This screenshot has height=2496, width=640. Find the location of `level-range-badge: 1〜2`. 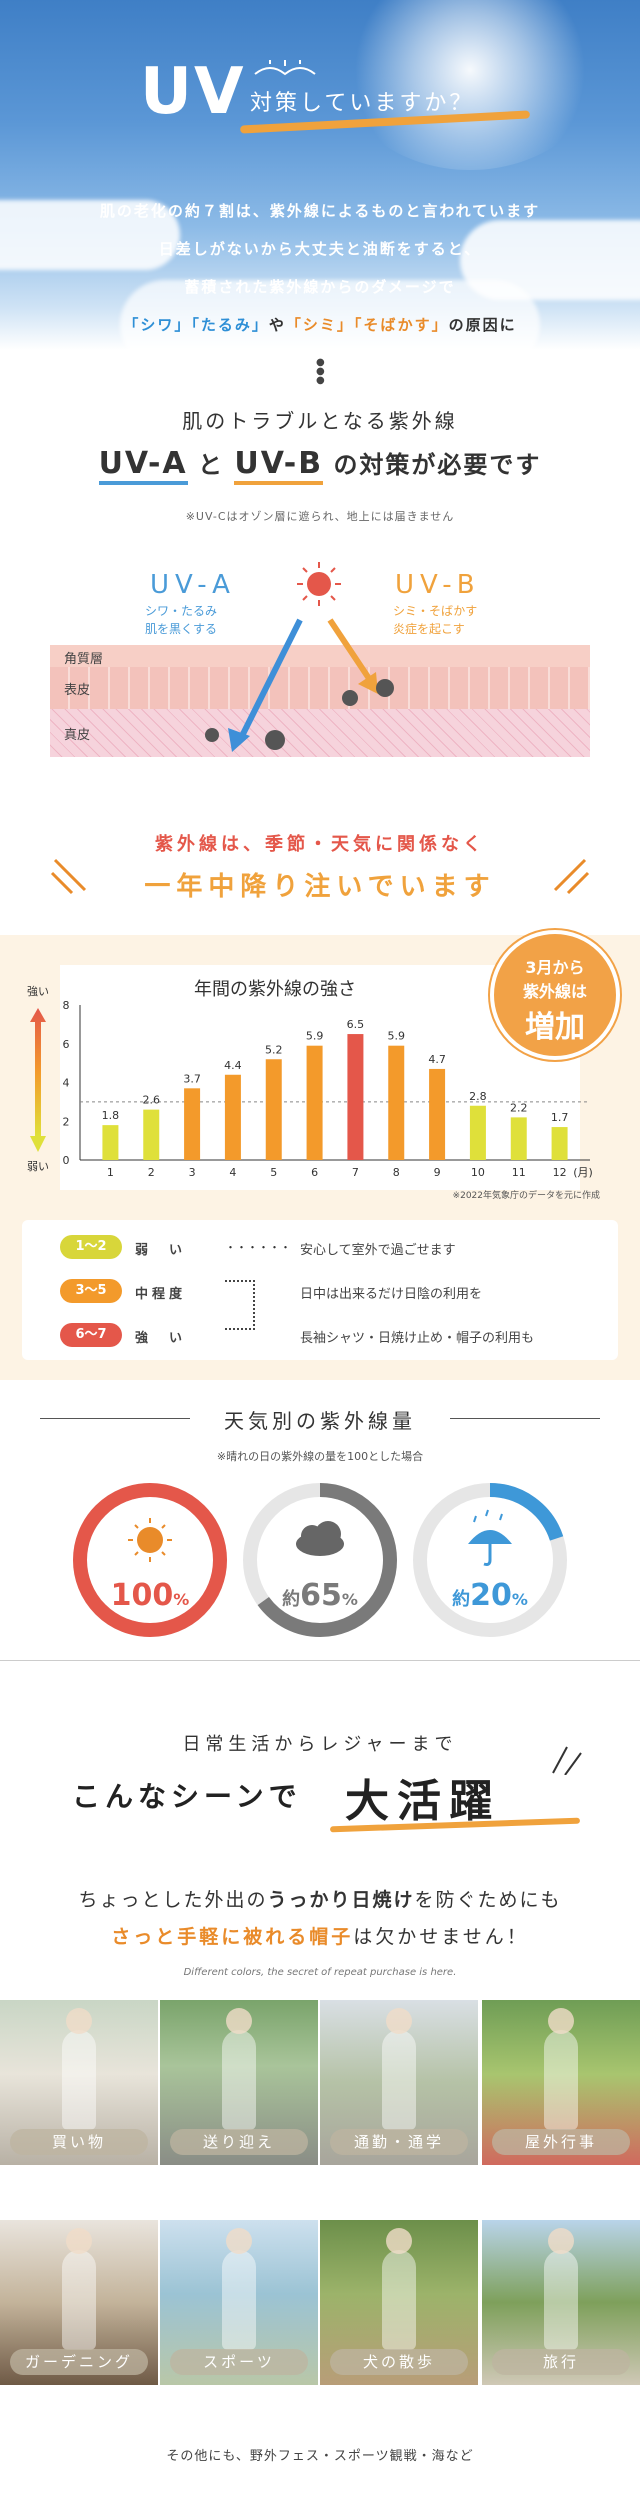

level-range-badge: 1〜2 is located at coordinates (91, 1247).